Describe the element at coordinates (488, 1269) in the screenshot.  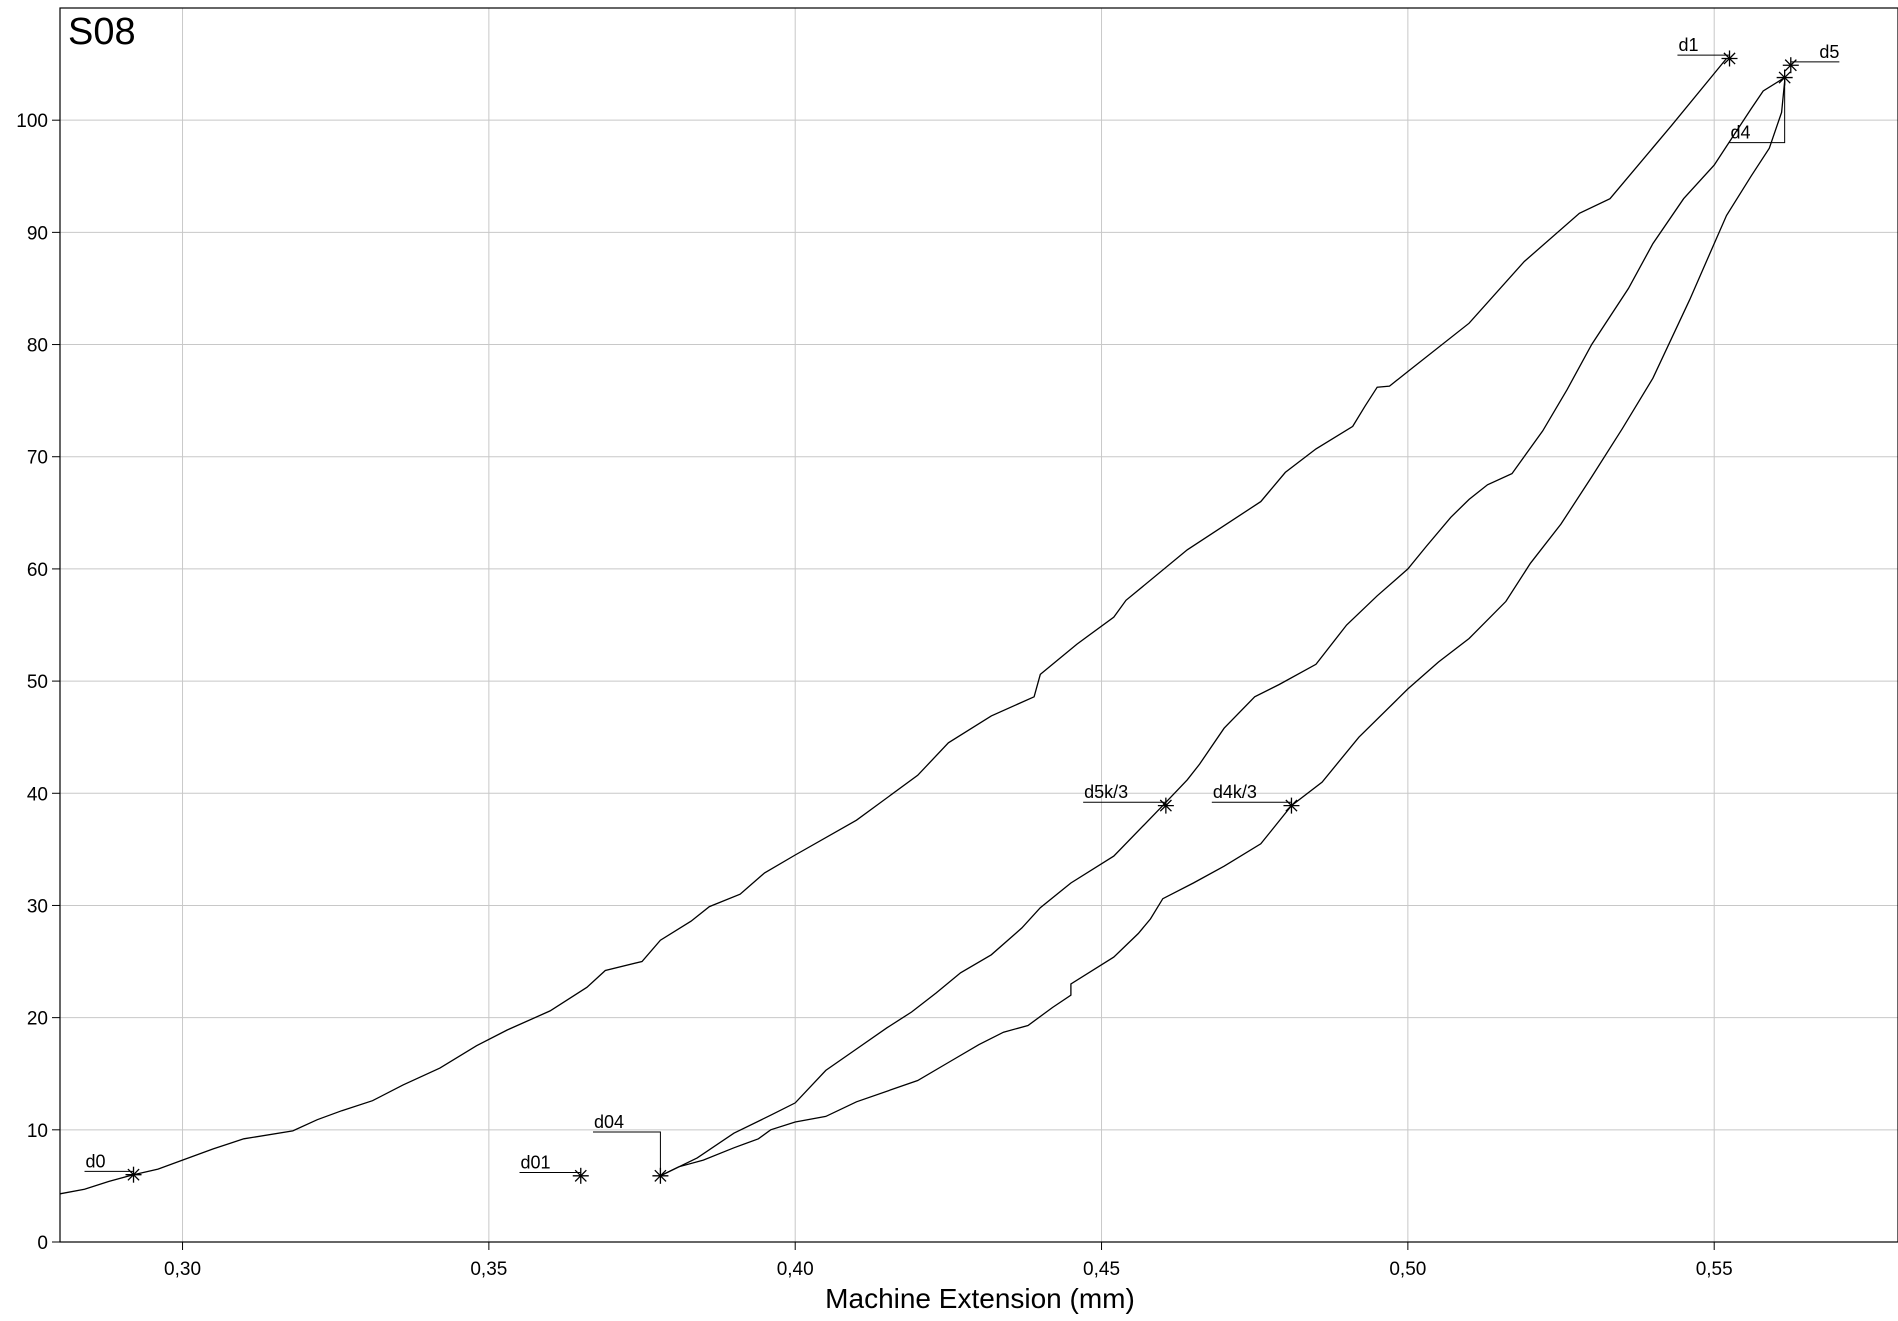
I see `x-tick-label: 0,35` at that location.